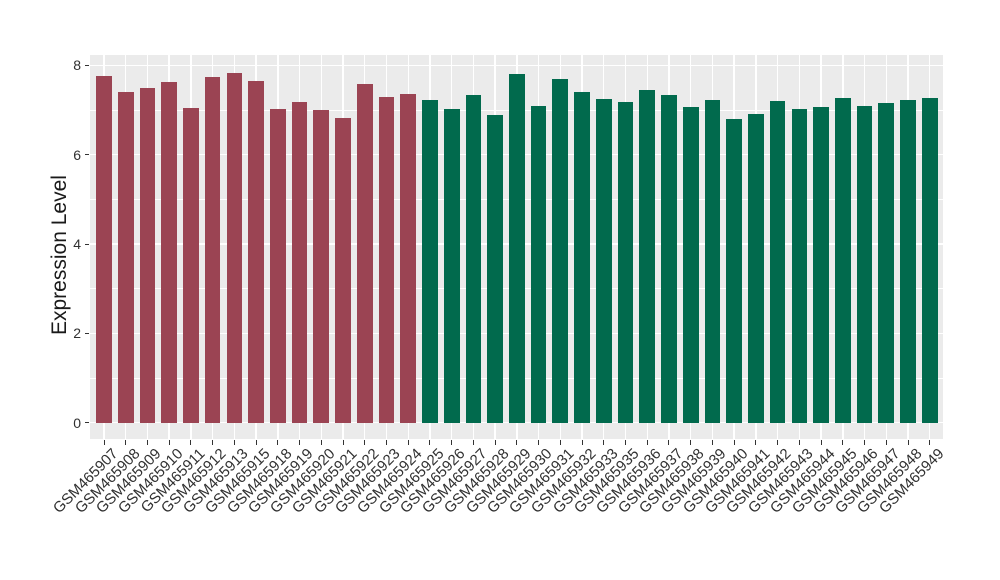 This screenshot has height=580, width=1000. I want to click on y-tick-label: 8, so click(77, 65).